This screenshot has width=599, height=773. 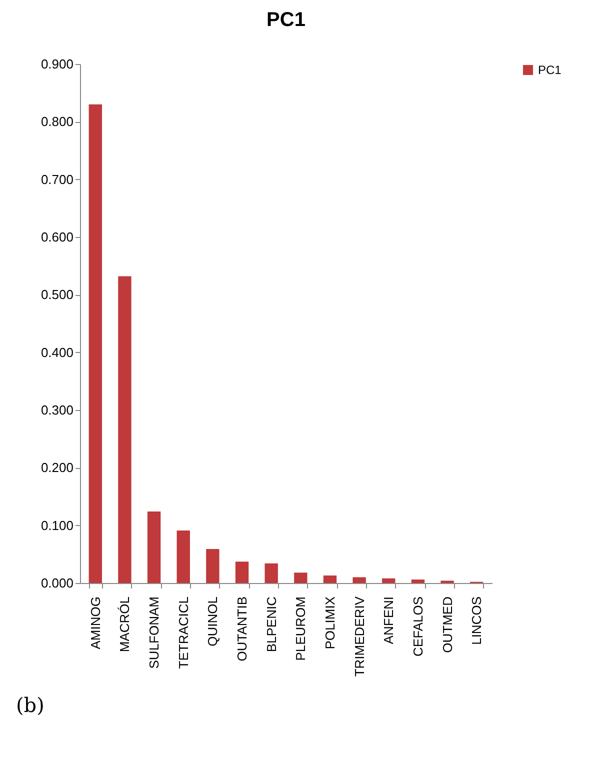 I want to click on x-tick-label: OUTANTIB, so click(x=242, y=629).